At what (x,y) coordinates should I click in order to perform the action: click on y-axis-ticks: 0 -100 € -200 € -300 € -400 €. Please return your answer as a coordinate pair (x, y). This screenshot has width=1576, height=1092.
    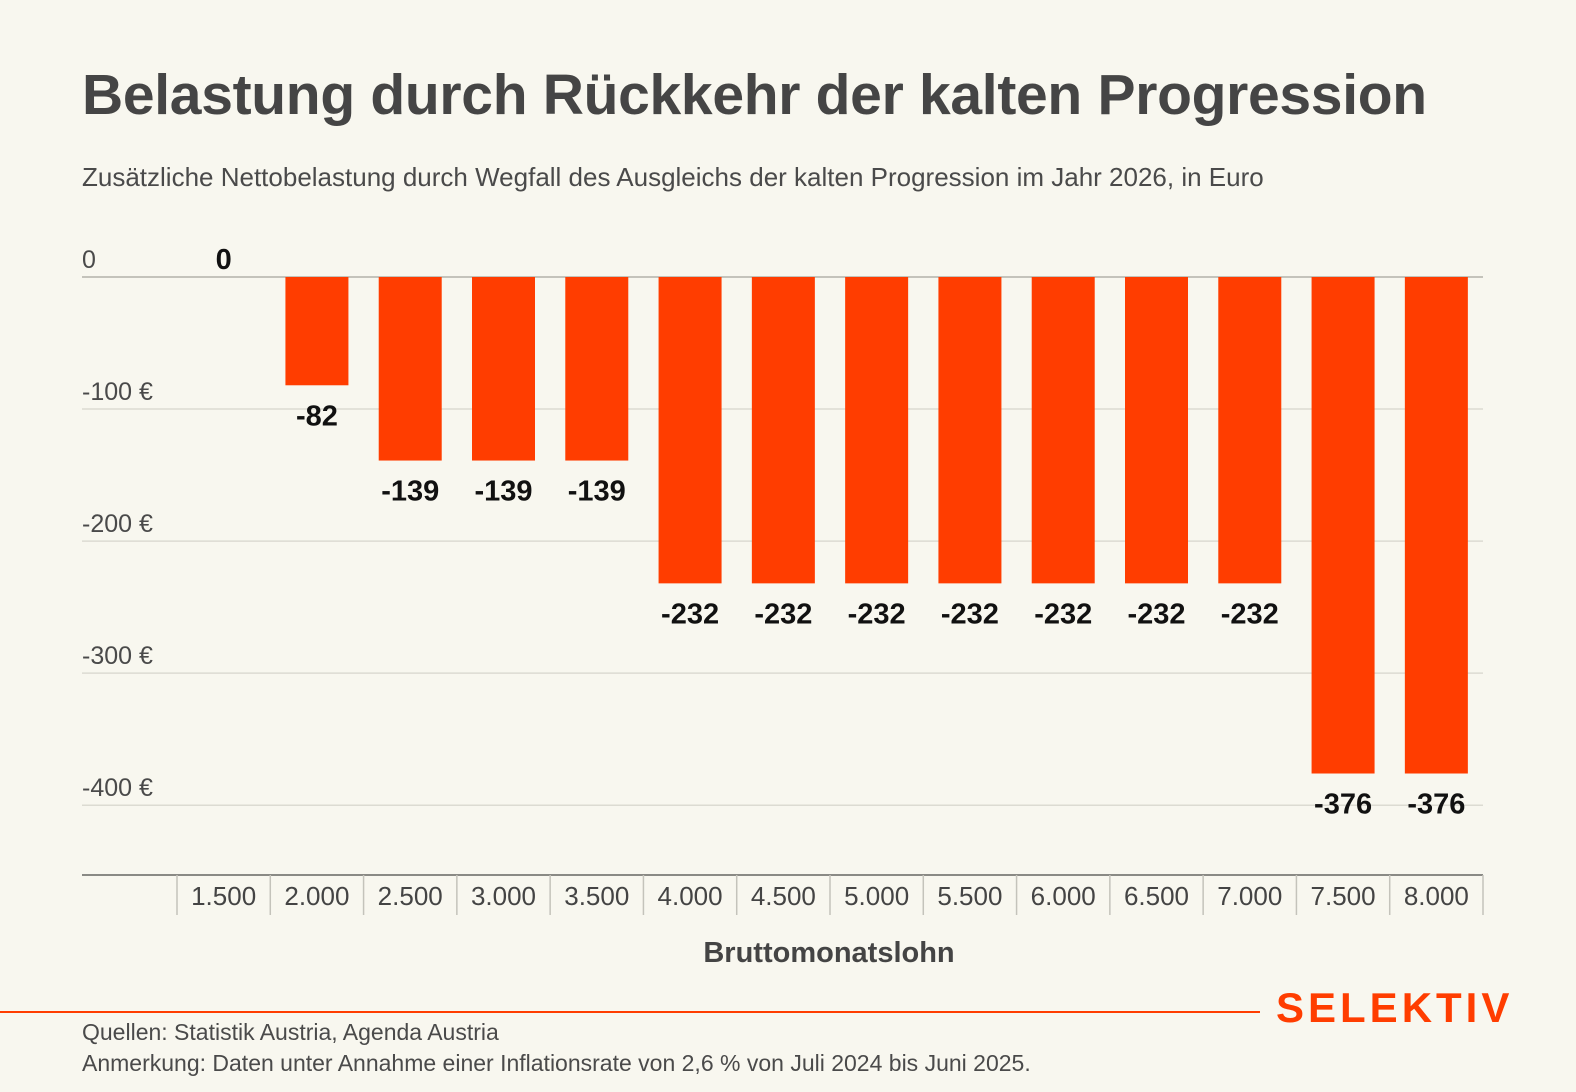
    Looking at the image, I should click on (117, 524).